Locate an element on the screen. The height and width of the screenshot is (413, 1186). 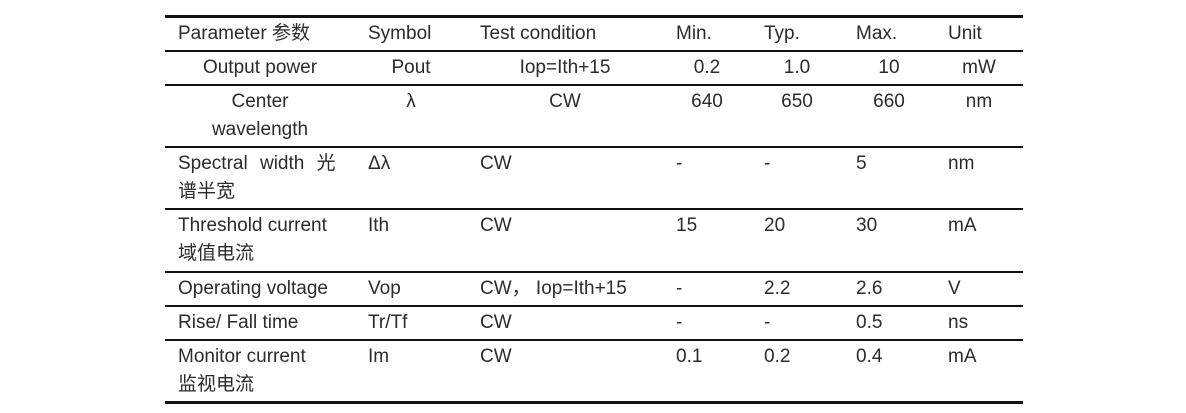
table-cell: 660 is located at coordinates (889, 101).